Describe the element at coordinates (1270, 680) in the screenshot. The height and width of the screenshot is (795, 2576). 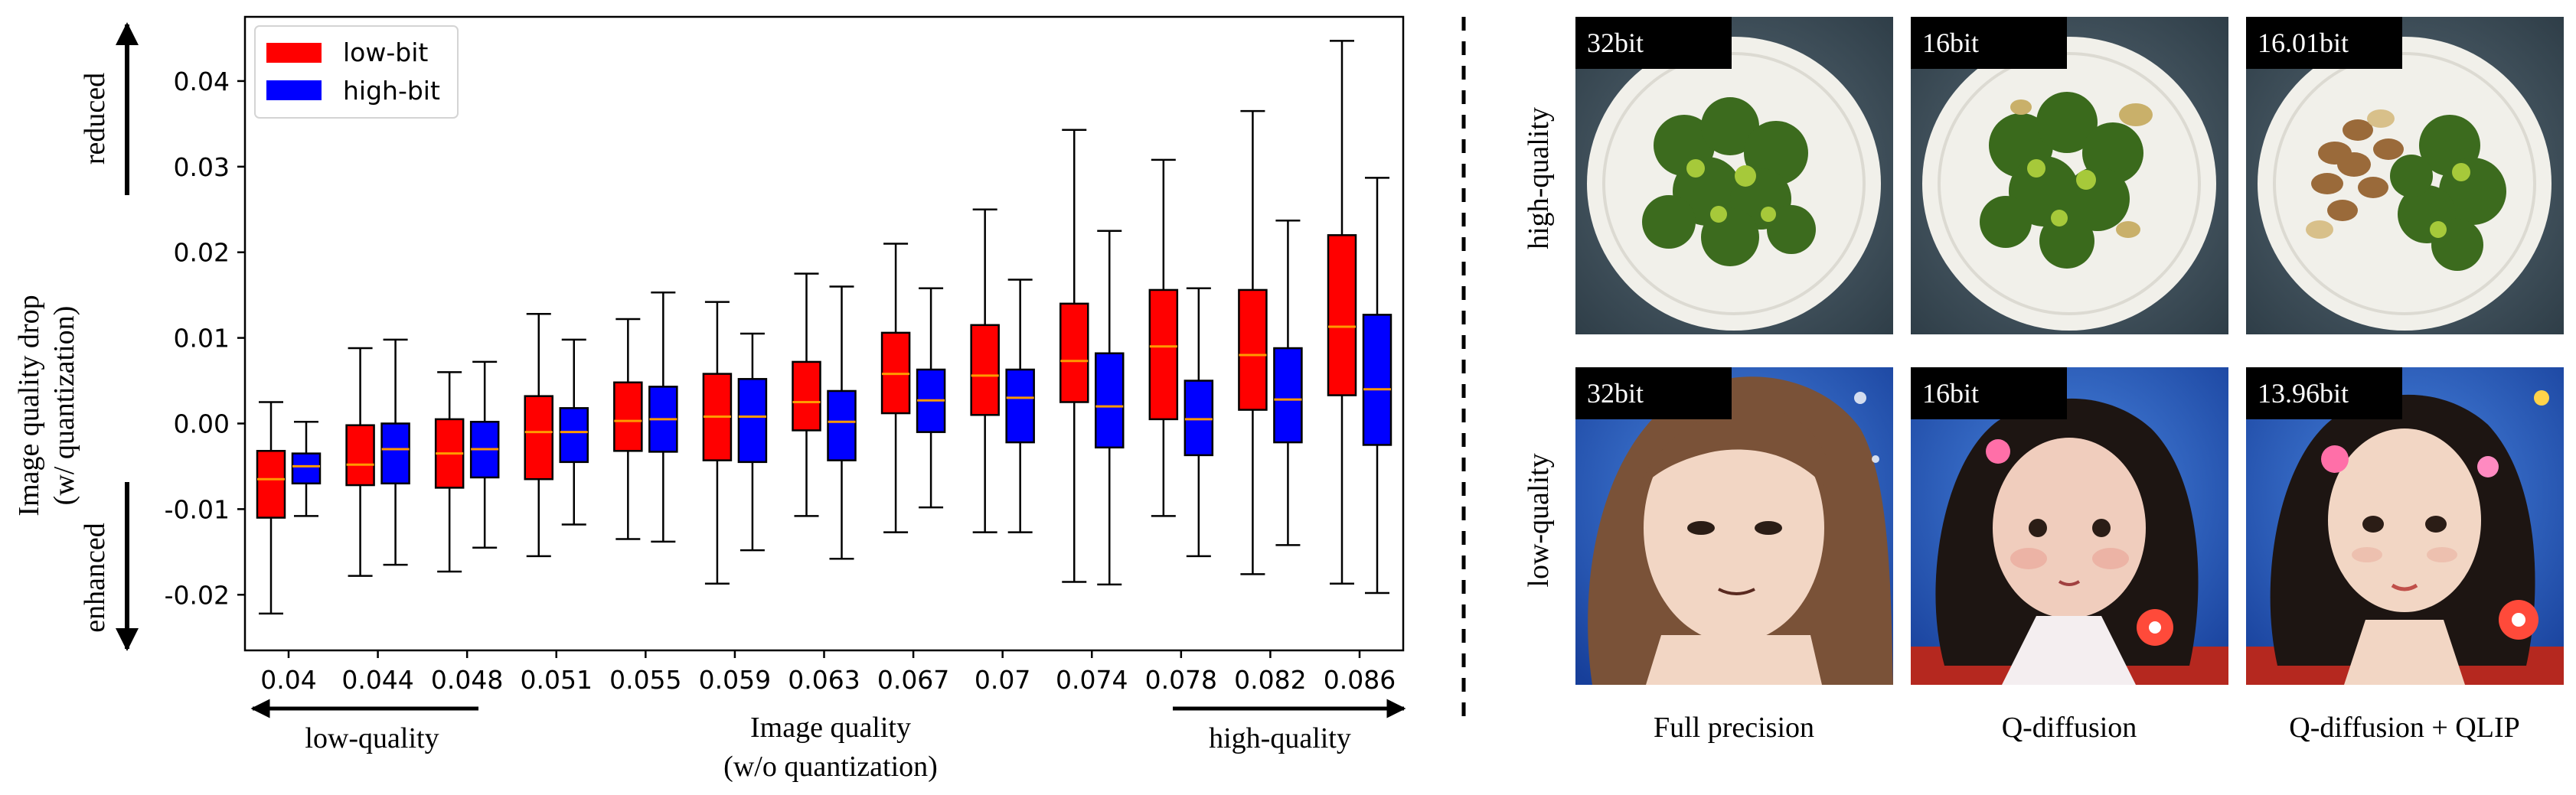
I see `x-tick-label: 0.082` at that location.